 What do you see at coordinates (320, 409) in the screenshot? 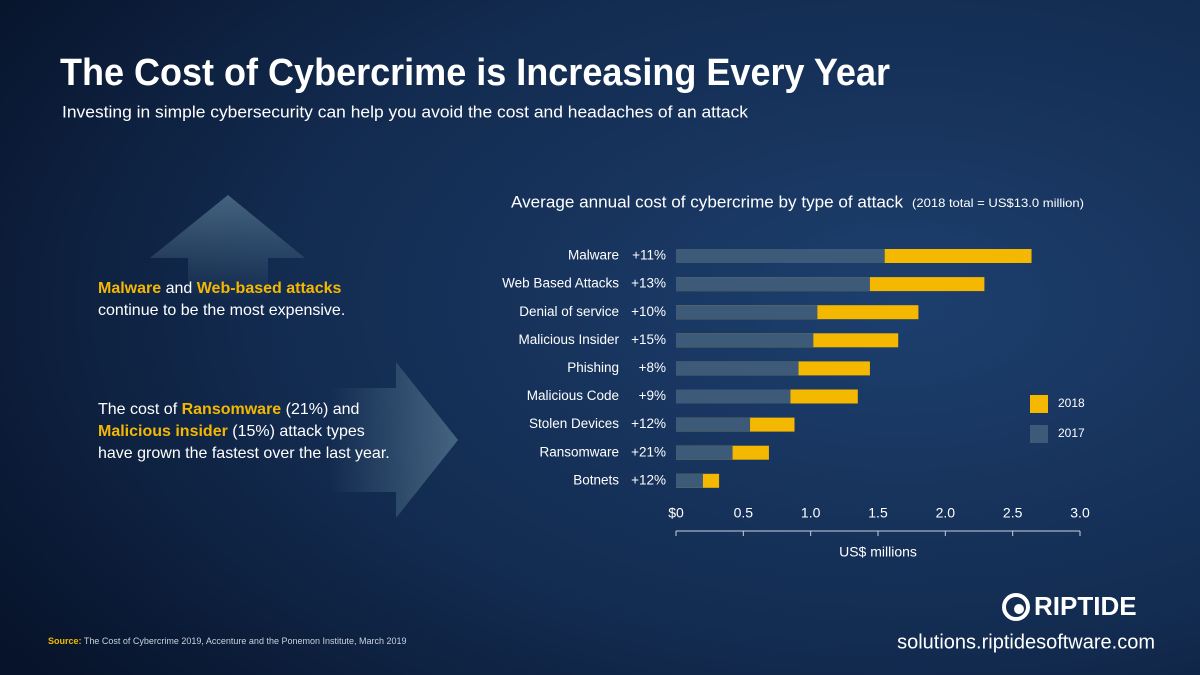
I see `note-text: (21%) and` at bounding box center [320, 409].